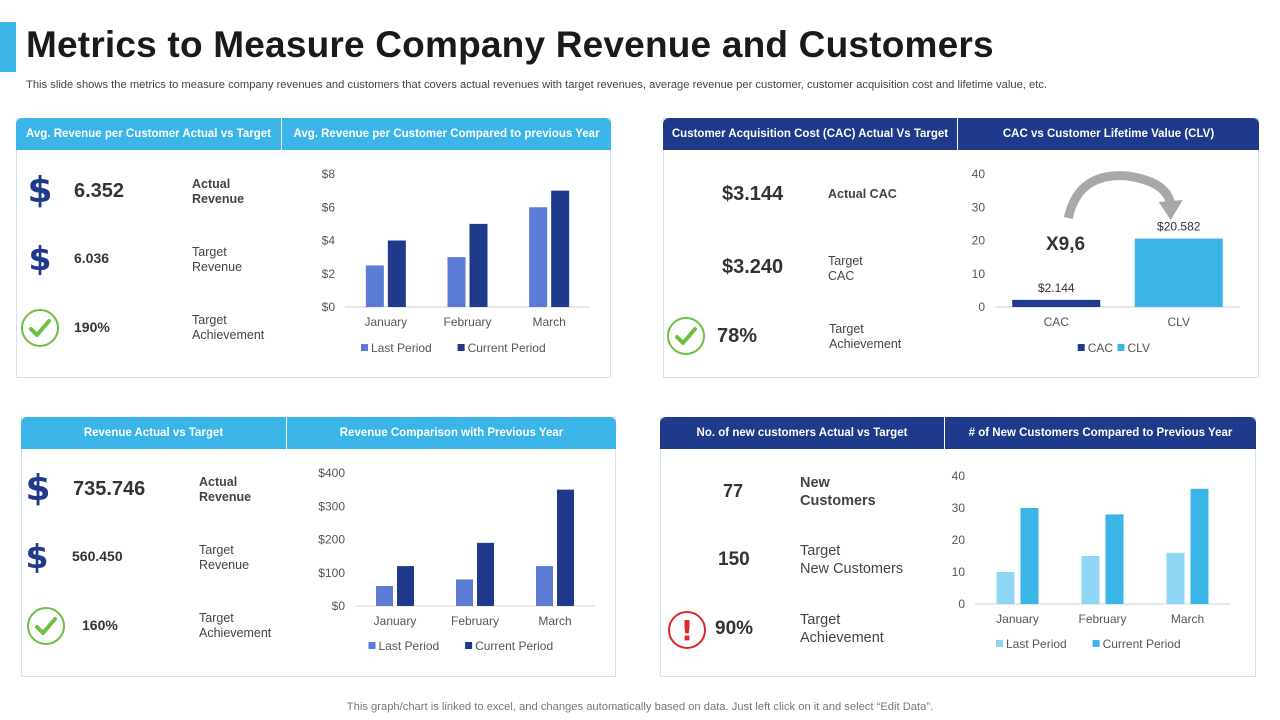 The width and height of the screenshot is (1280, 720). I want to click on customers-achievement-label: Target Achievement, so click(842, 629).